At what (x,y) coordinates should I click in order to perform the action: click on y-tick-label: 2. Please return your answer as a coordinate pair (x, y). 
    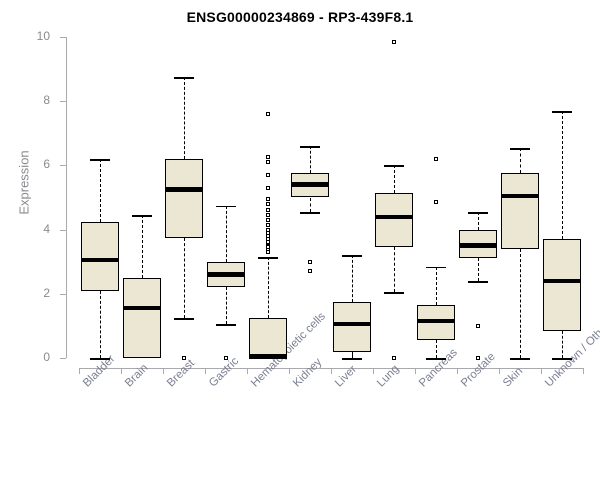
    Looking at the image, I should click on (46, 292).